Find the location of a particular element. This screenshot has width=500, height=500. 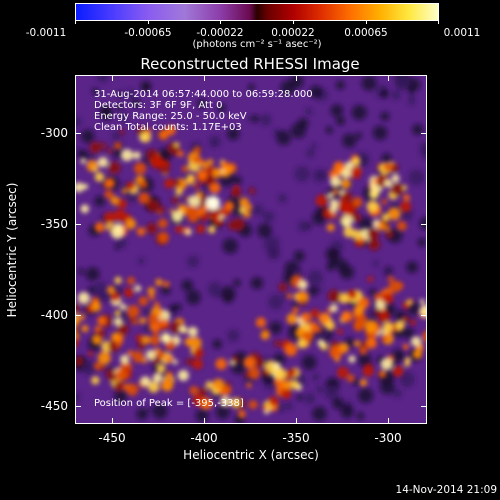

peak-position-text: Position of Peak = [-395,-338] is located at coordinates (169, 403).